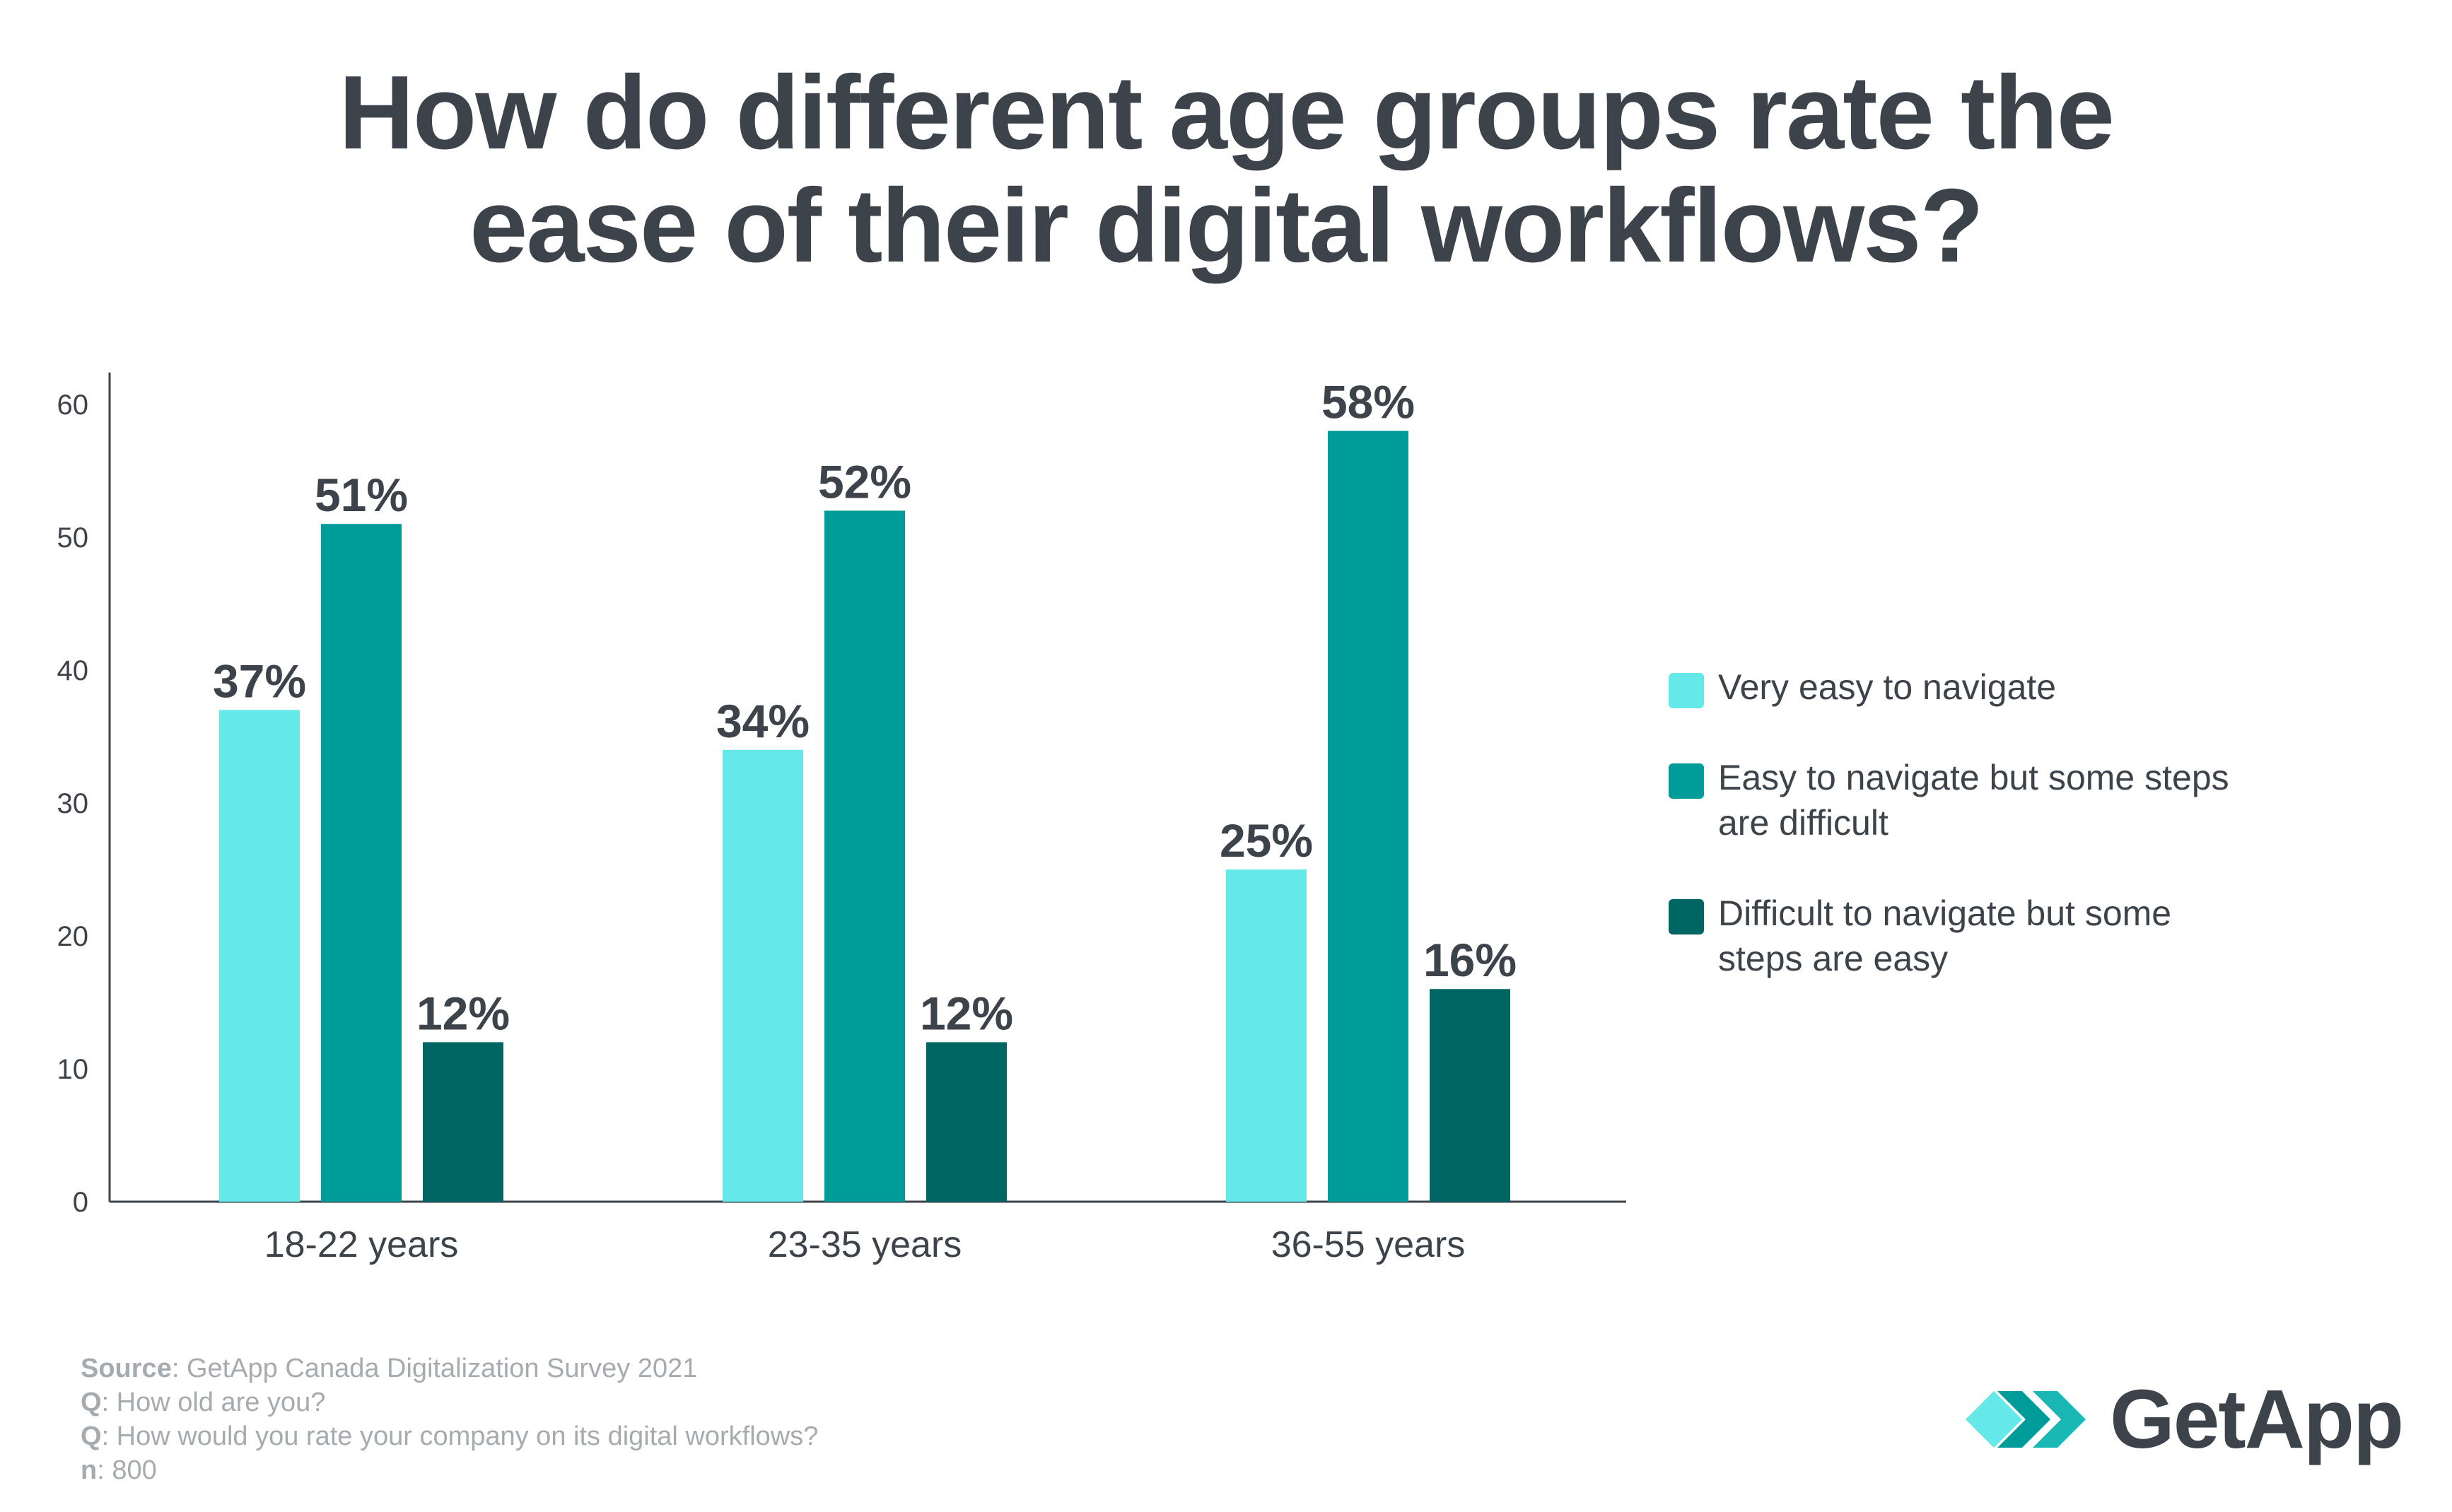 This screenshot has height=1512, width=2452. What do you see at coordinates (259, 681) in the screenshot?
I see `bar-value-label: 37%` at bounding box center [259, 681].